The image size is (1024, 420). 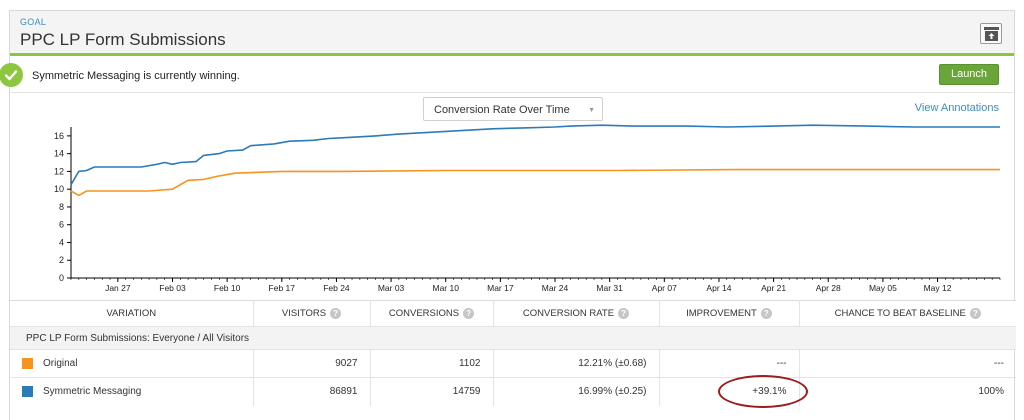 What do you see at coordinates (118, 288) in the screenshot?
I see `x-tick-label: Jan 27` at bounding box center [118, 288].